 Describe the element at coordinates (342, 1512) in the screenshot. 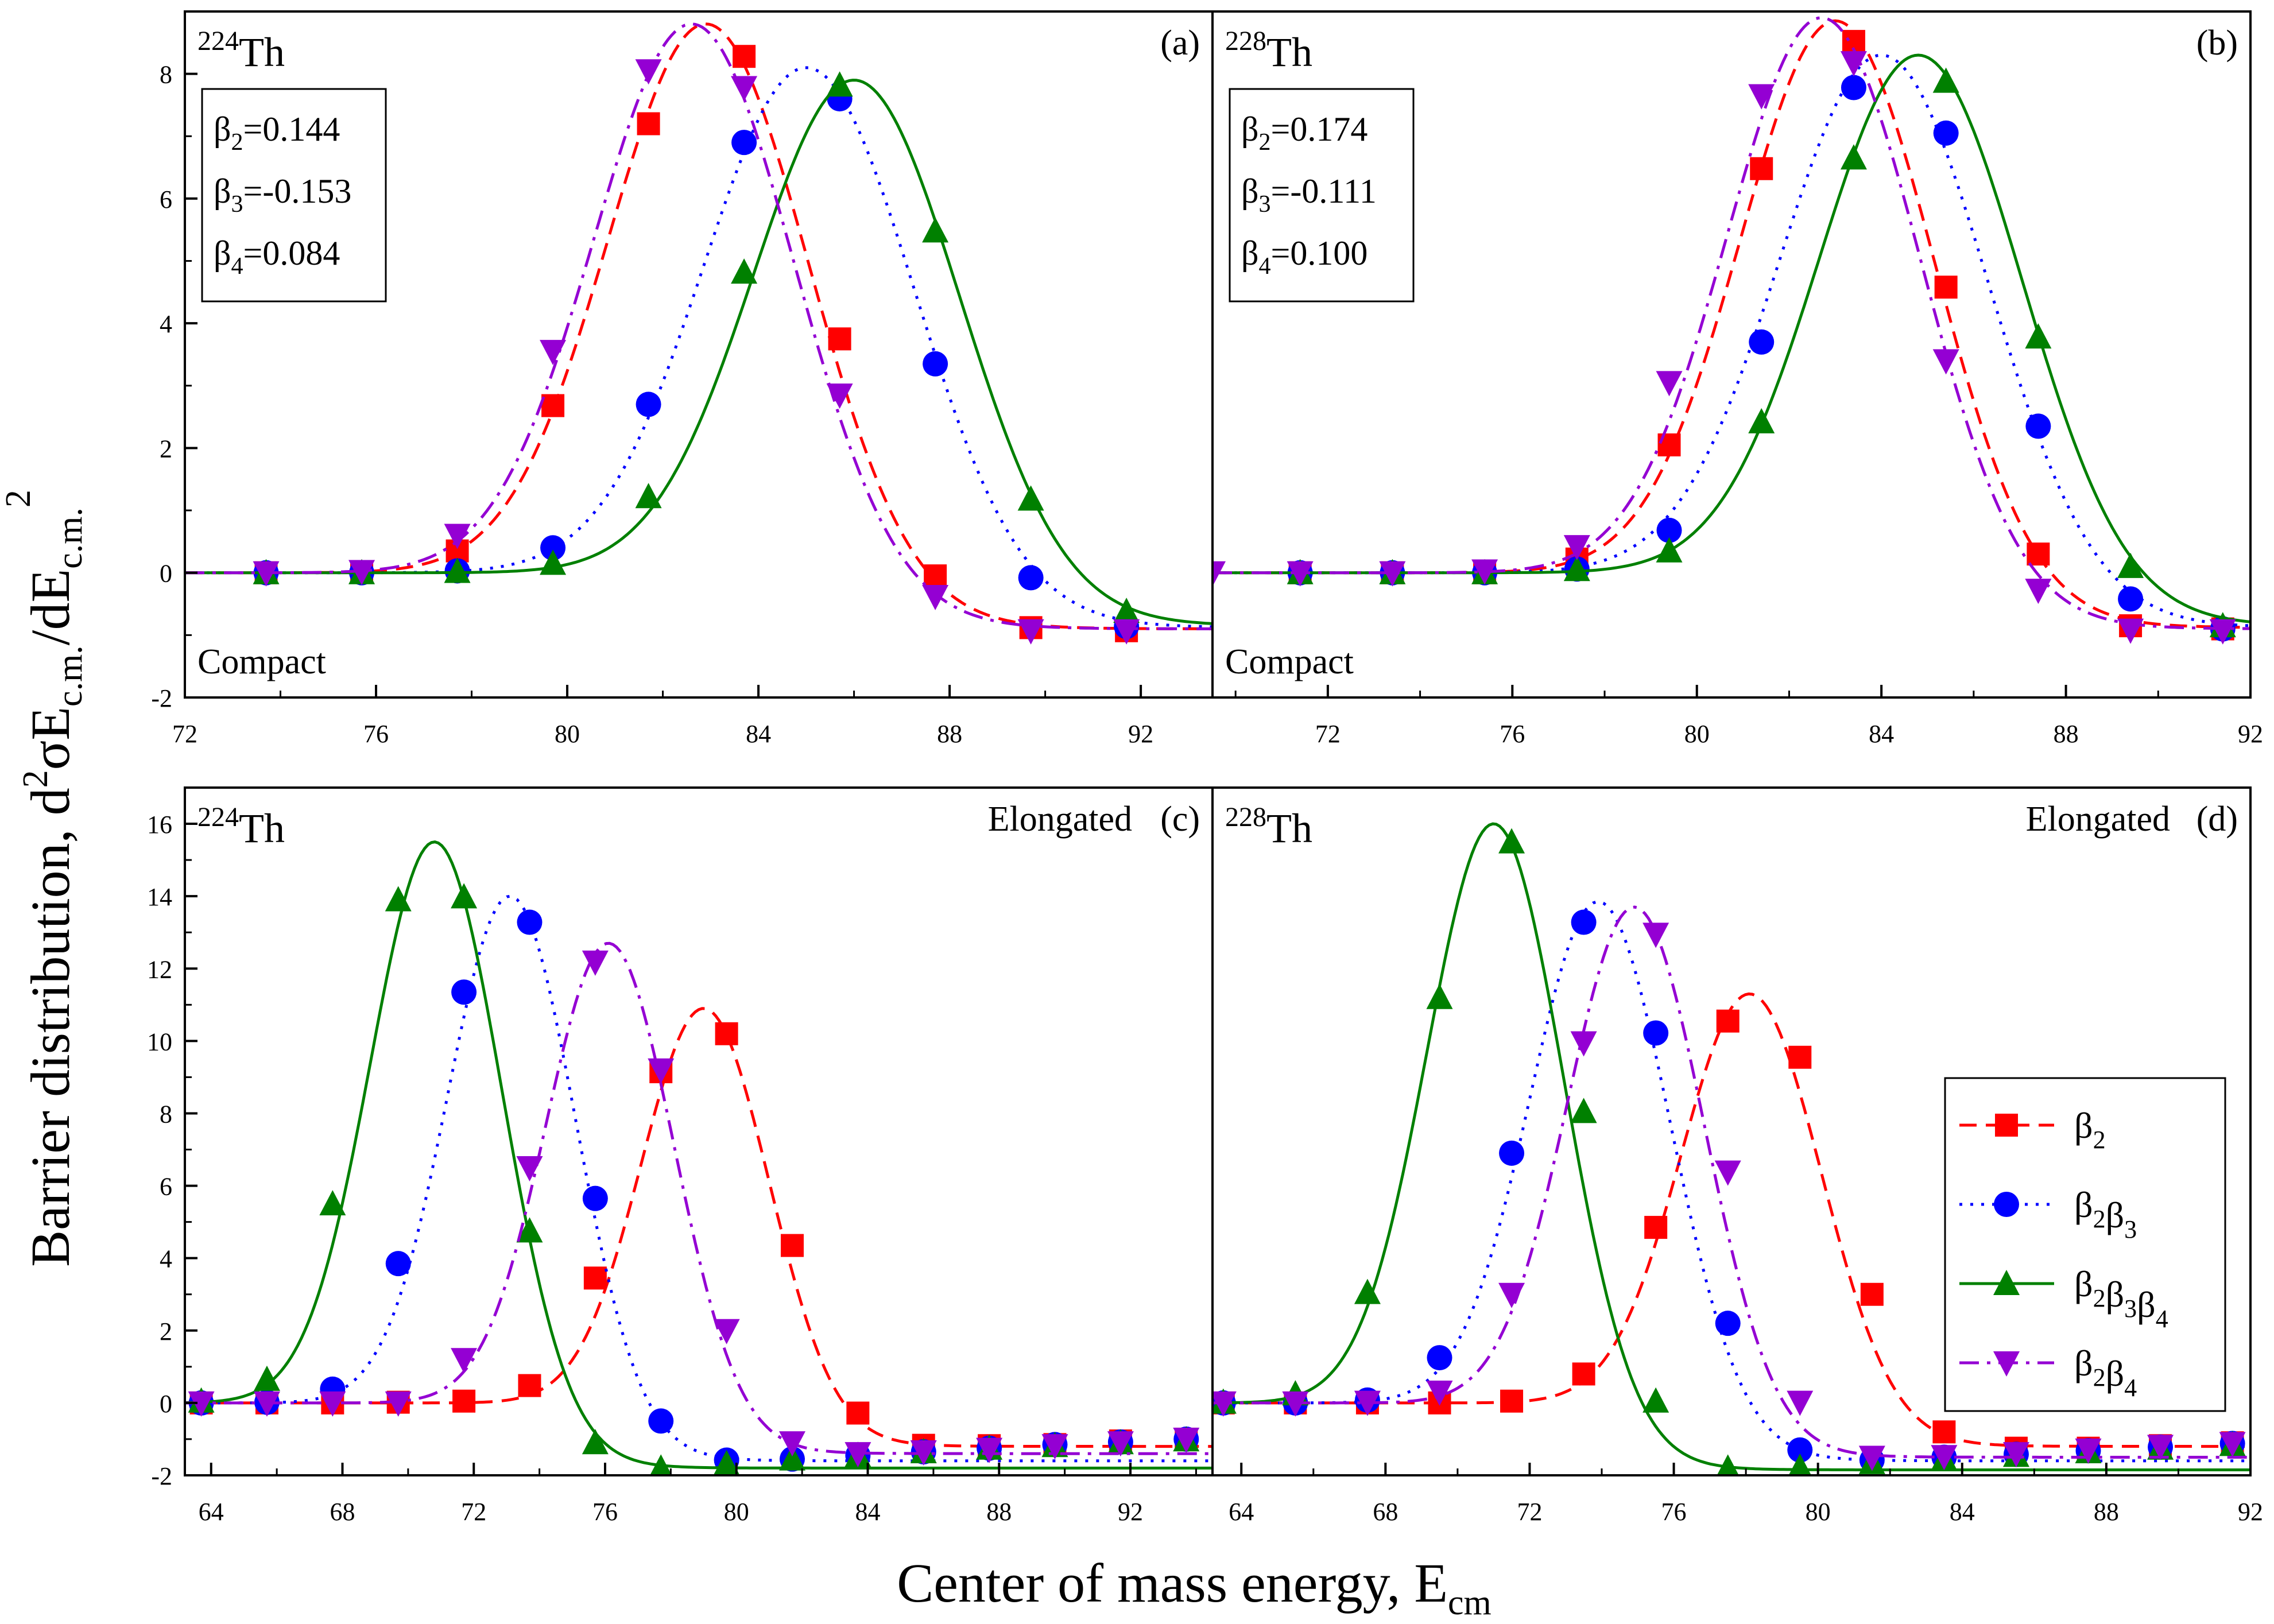

I see `x-tick-label: 68` at that location.